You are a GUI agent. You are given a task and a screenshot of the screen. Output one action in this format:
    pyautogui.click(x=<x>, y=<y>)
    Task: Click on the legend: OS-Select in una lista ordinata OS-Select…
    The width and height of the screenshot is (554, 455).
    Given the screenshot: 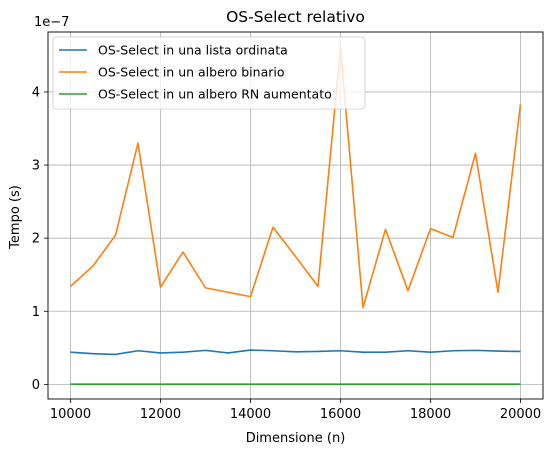 What is the action you would take?
    pyautogui.click(x=209, y=73)
    